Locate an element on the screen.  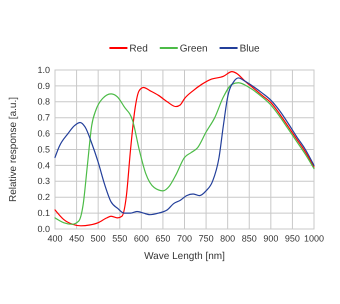
y-tick-label: 0.4 is located at coordinates (43, 165).